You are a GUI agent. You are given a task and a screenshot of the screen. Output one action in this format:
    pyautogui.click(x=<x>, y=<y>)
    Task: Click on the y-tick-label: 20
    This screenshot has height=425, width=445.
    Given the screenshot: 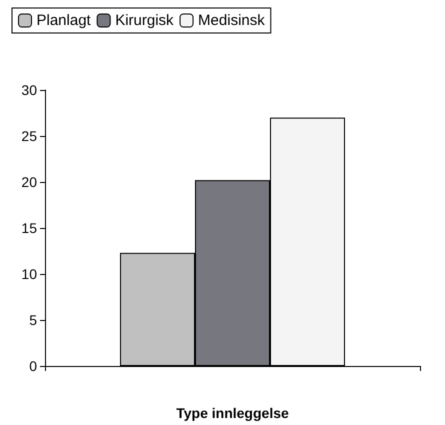 What is the action you would take?
    pyautogui.click(x=29, y=182)
    